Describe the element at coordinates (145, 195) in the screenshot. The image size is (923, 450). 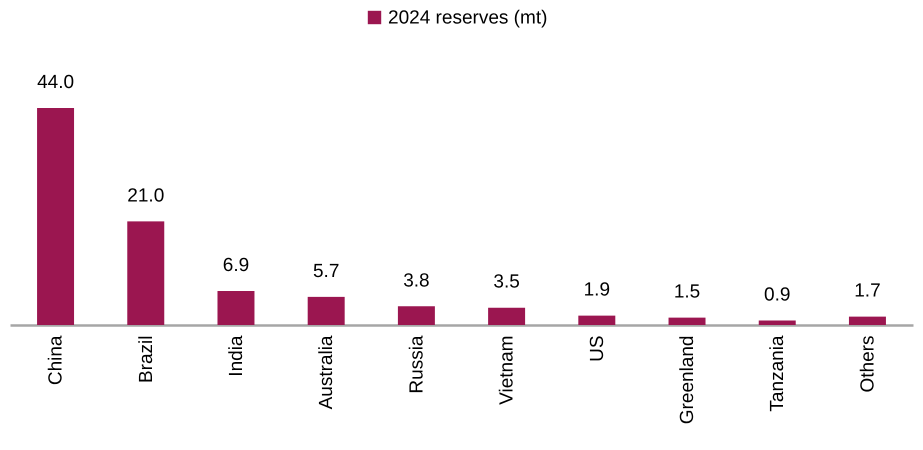
I see `data-label: 21.0` at that location.